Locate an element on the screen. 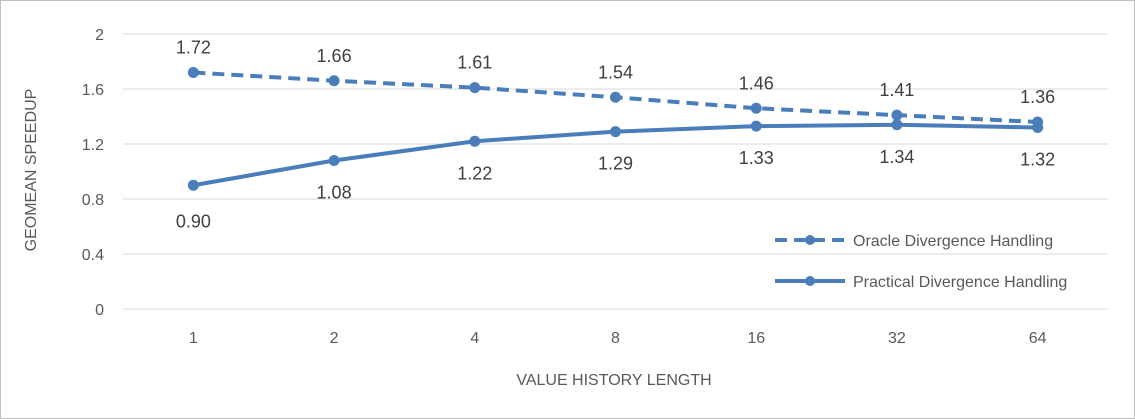 This screenshot has height=419, width=1135. data-label-practical: 1.34 is located at coordinates (896, 157).